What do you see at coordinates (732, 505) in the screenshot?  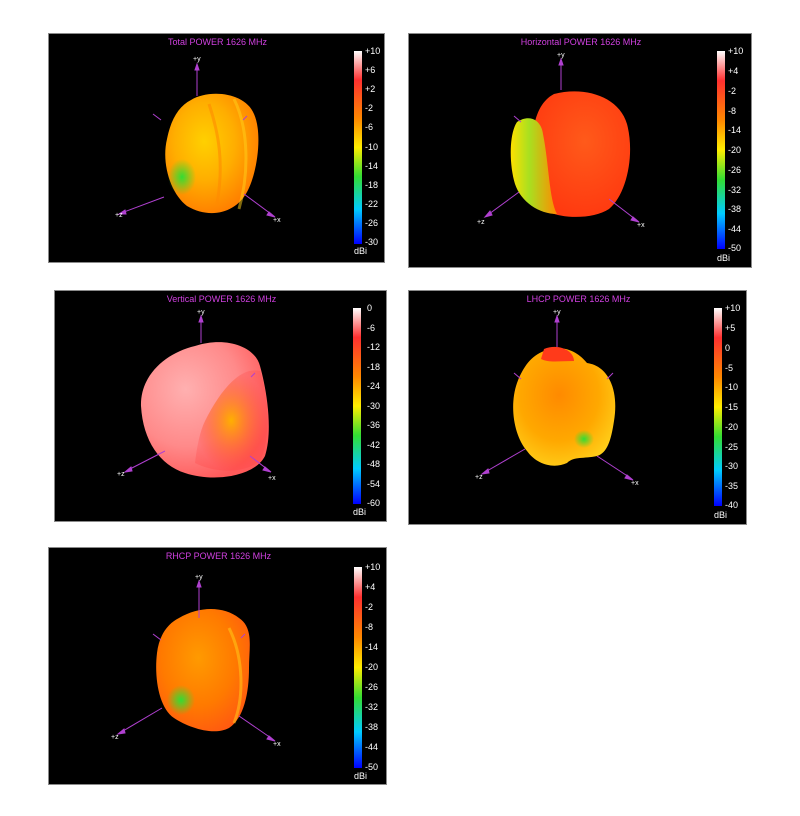 I see `colorbar-tick: -40` at bounding box center [732, 505].